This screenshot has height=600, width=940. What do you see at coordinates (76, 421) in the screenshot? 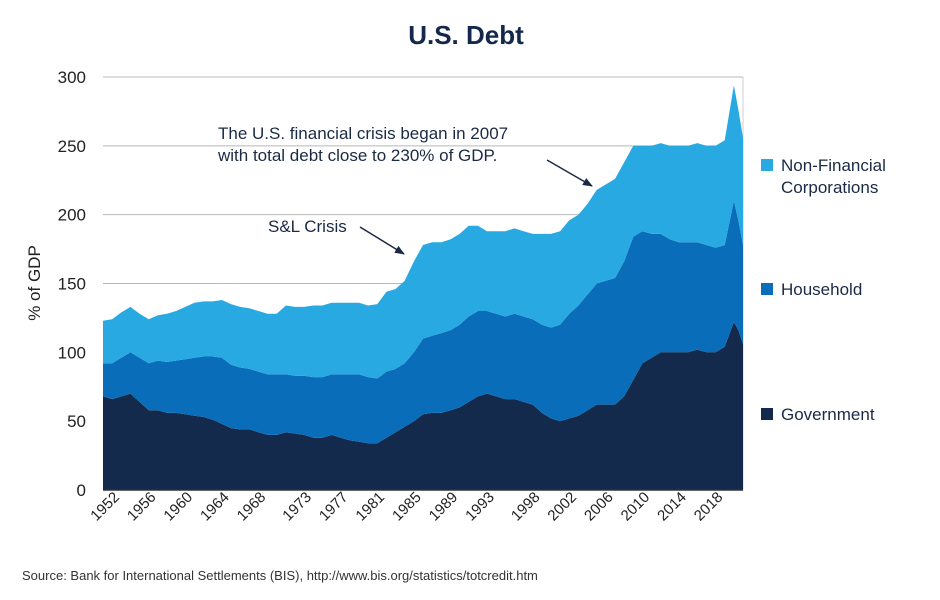
I see `y-tick-label: 50` at bounding box center [76, 421].